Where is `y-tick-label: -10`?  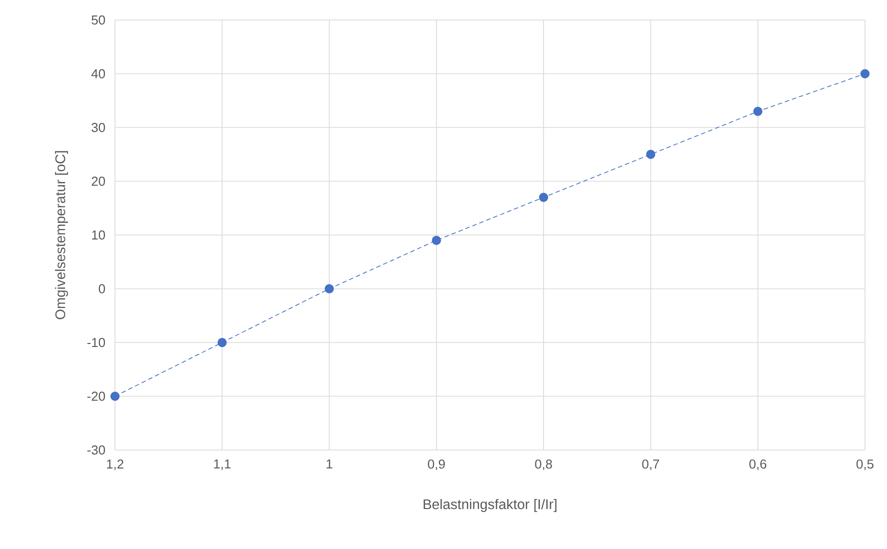
y-tick-label: -10 is located at coordinates (96, 343).